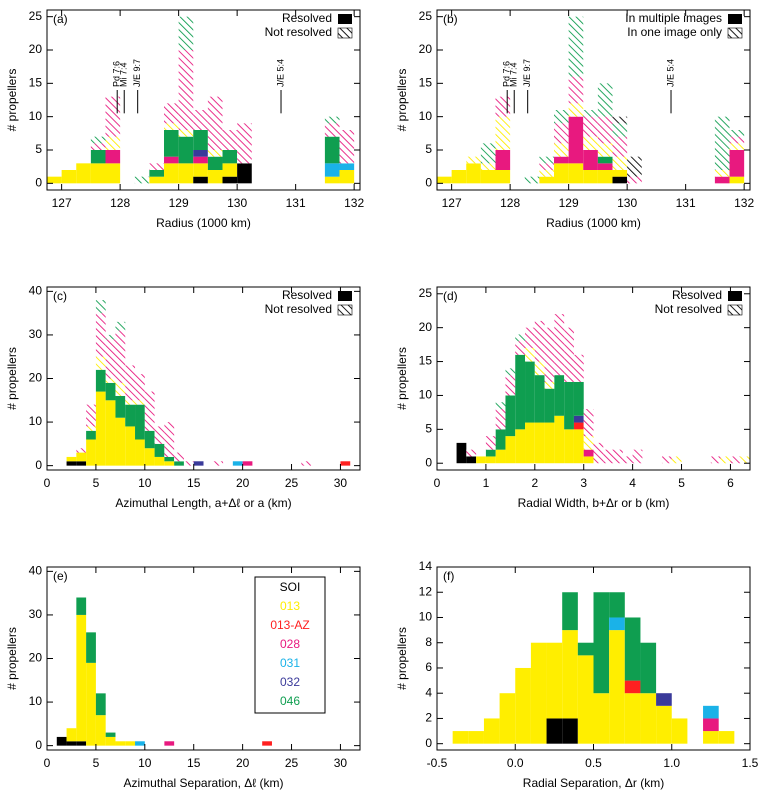 This screenshot has width=763, height=798. I want to click on y-tick-label: 10, so click(36, 116).